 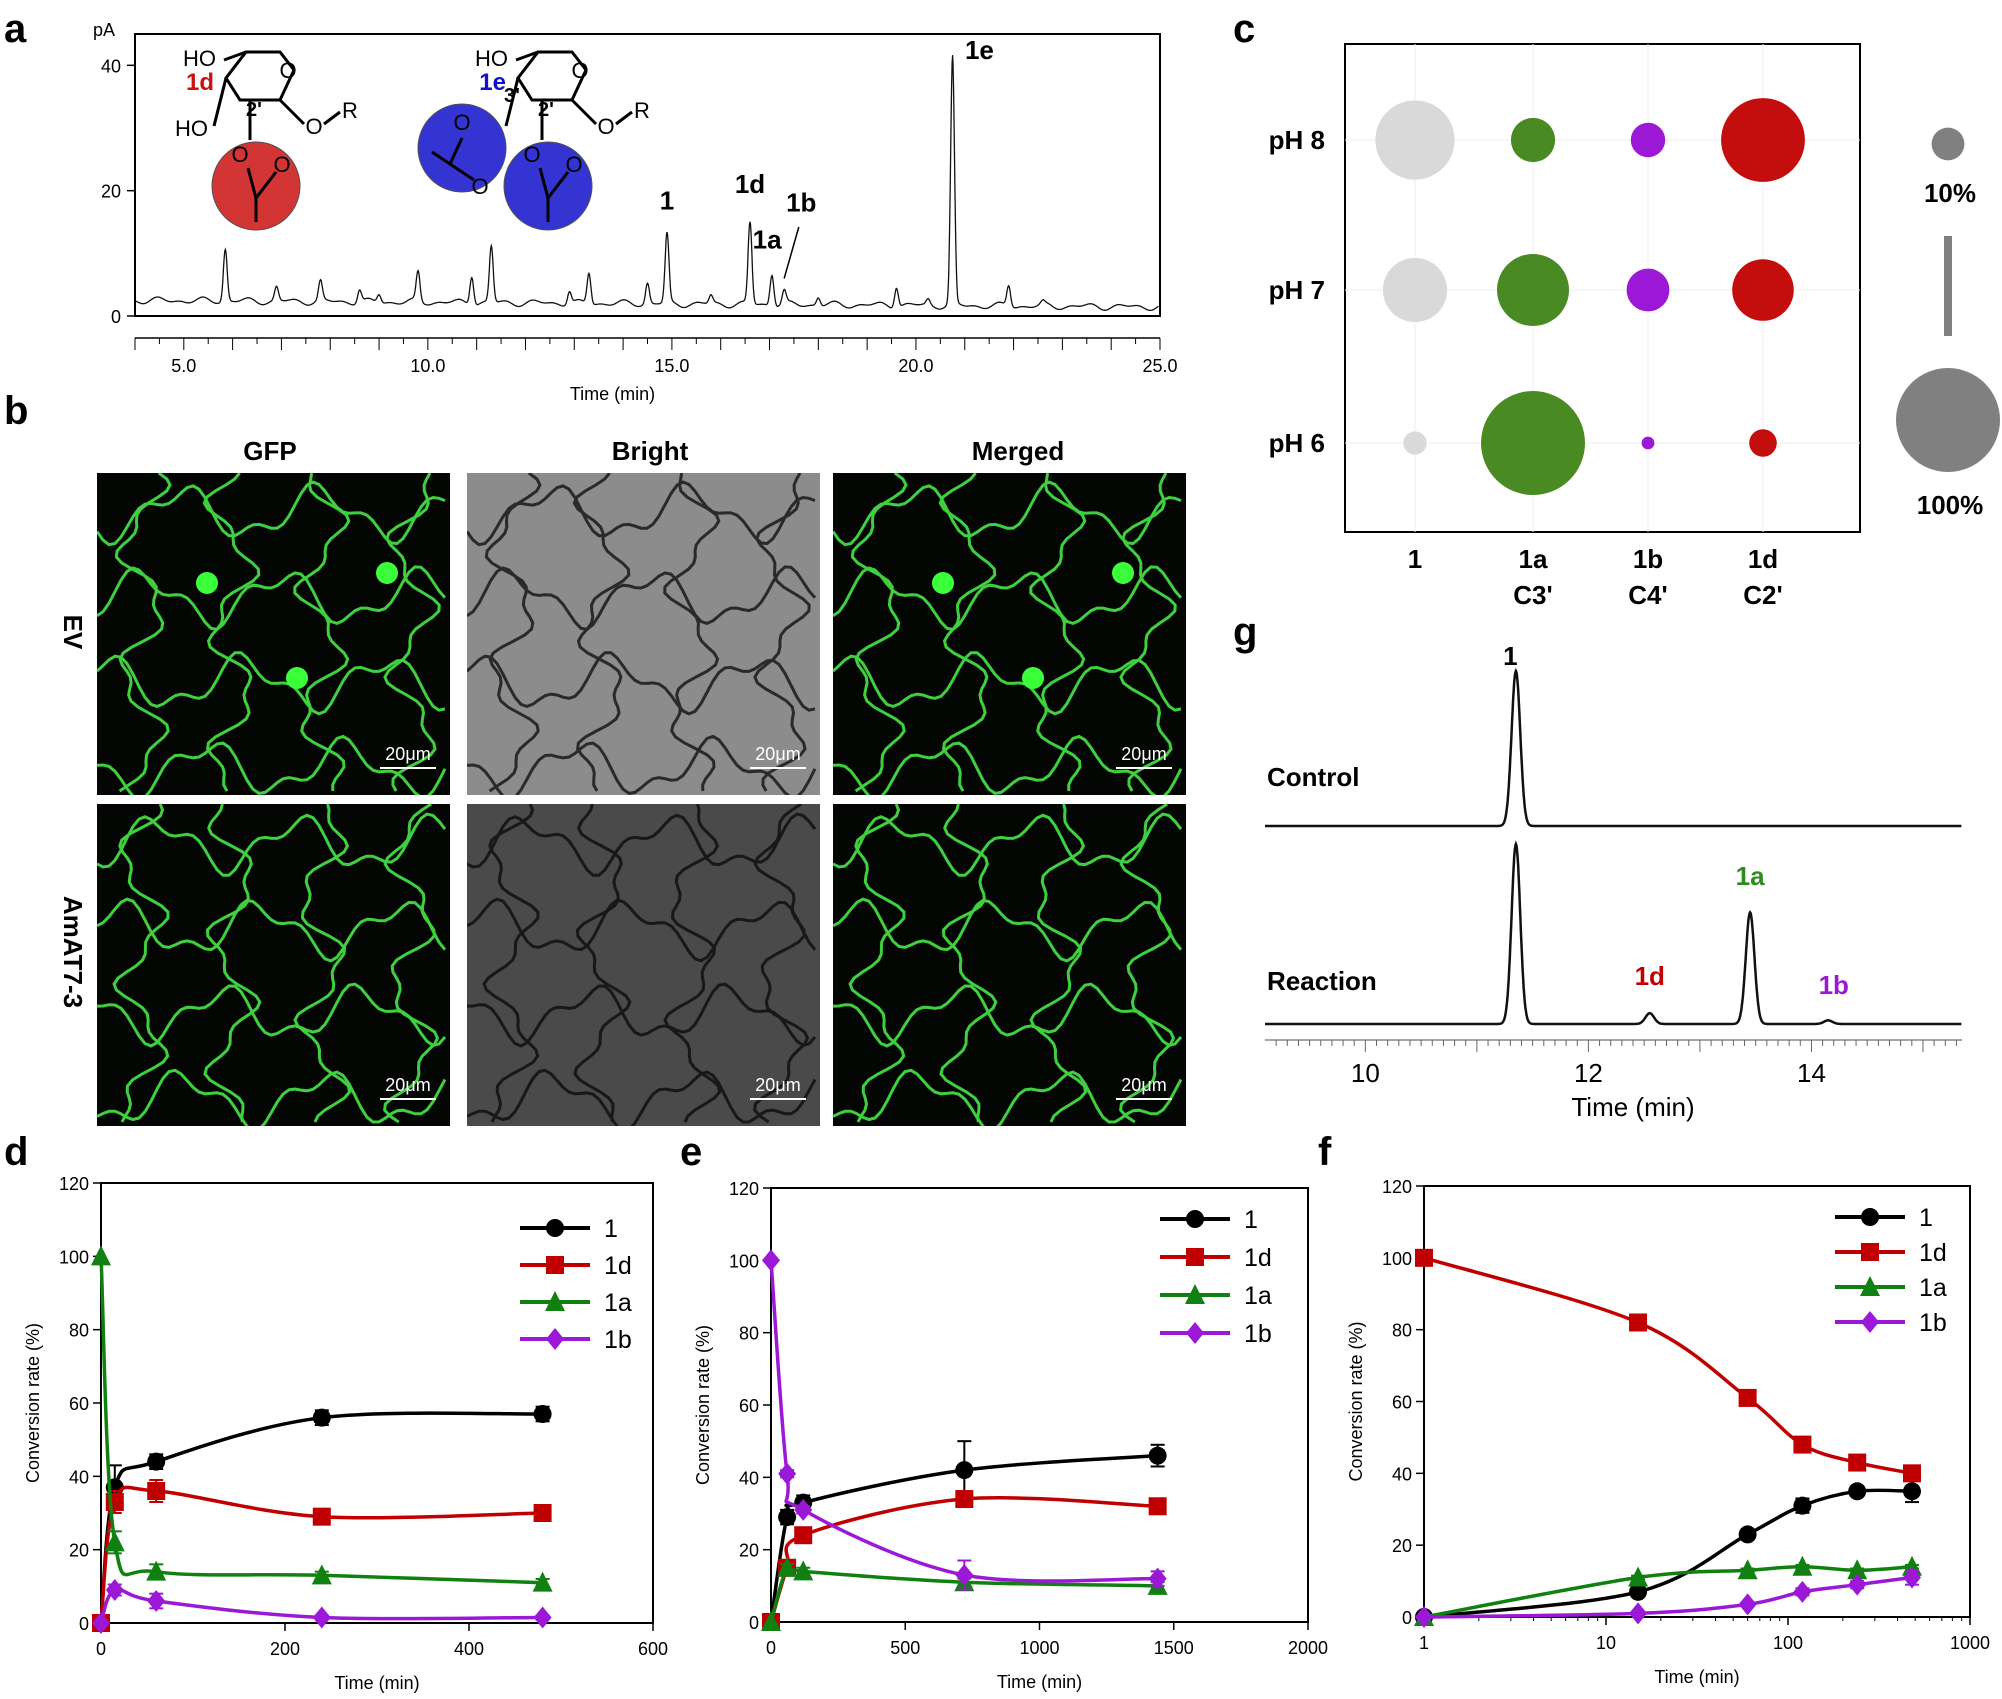 I want to click on peak-label-1: 1, so click(x=667, y=200).